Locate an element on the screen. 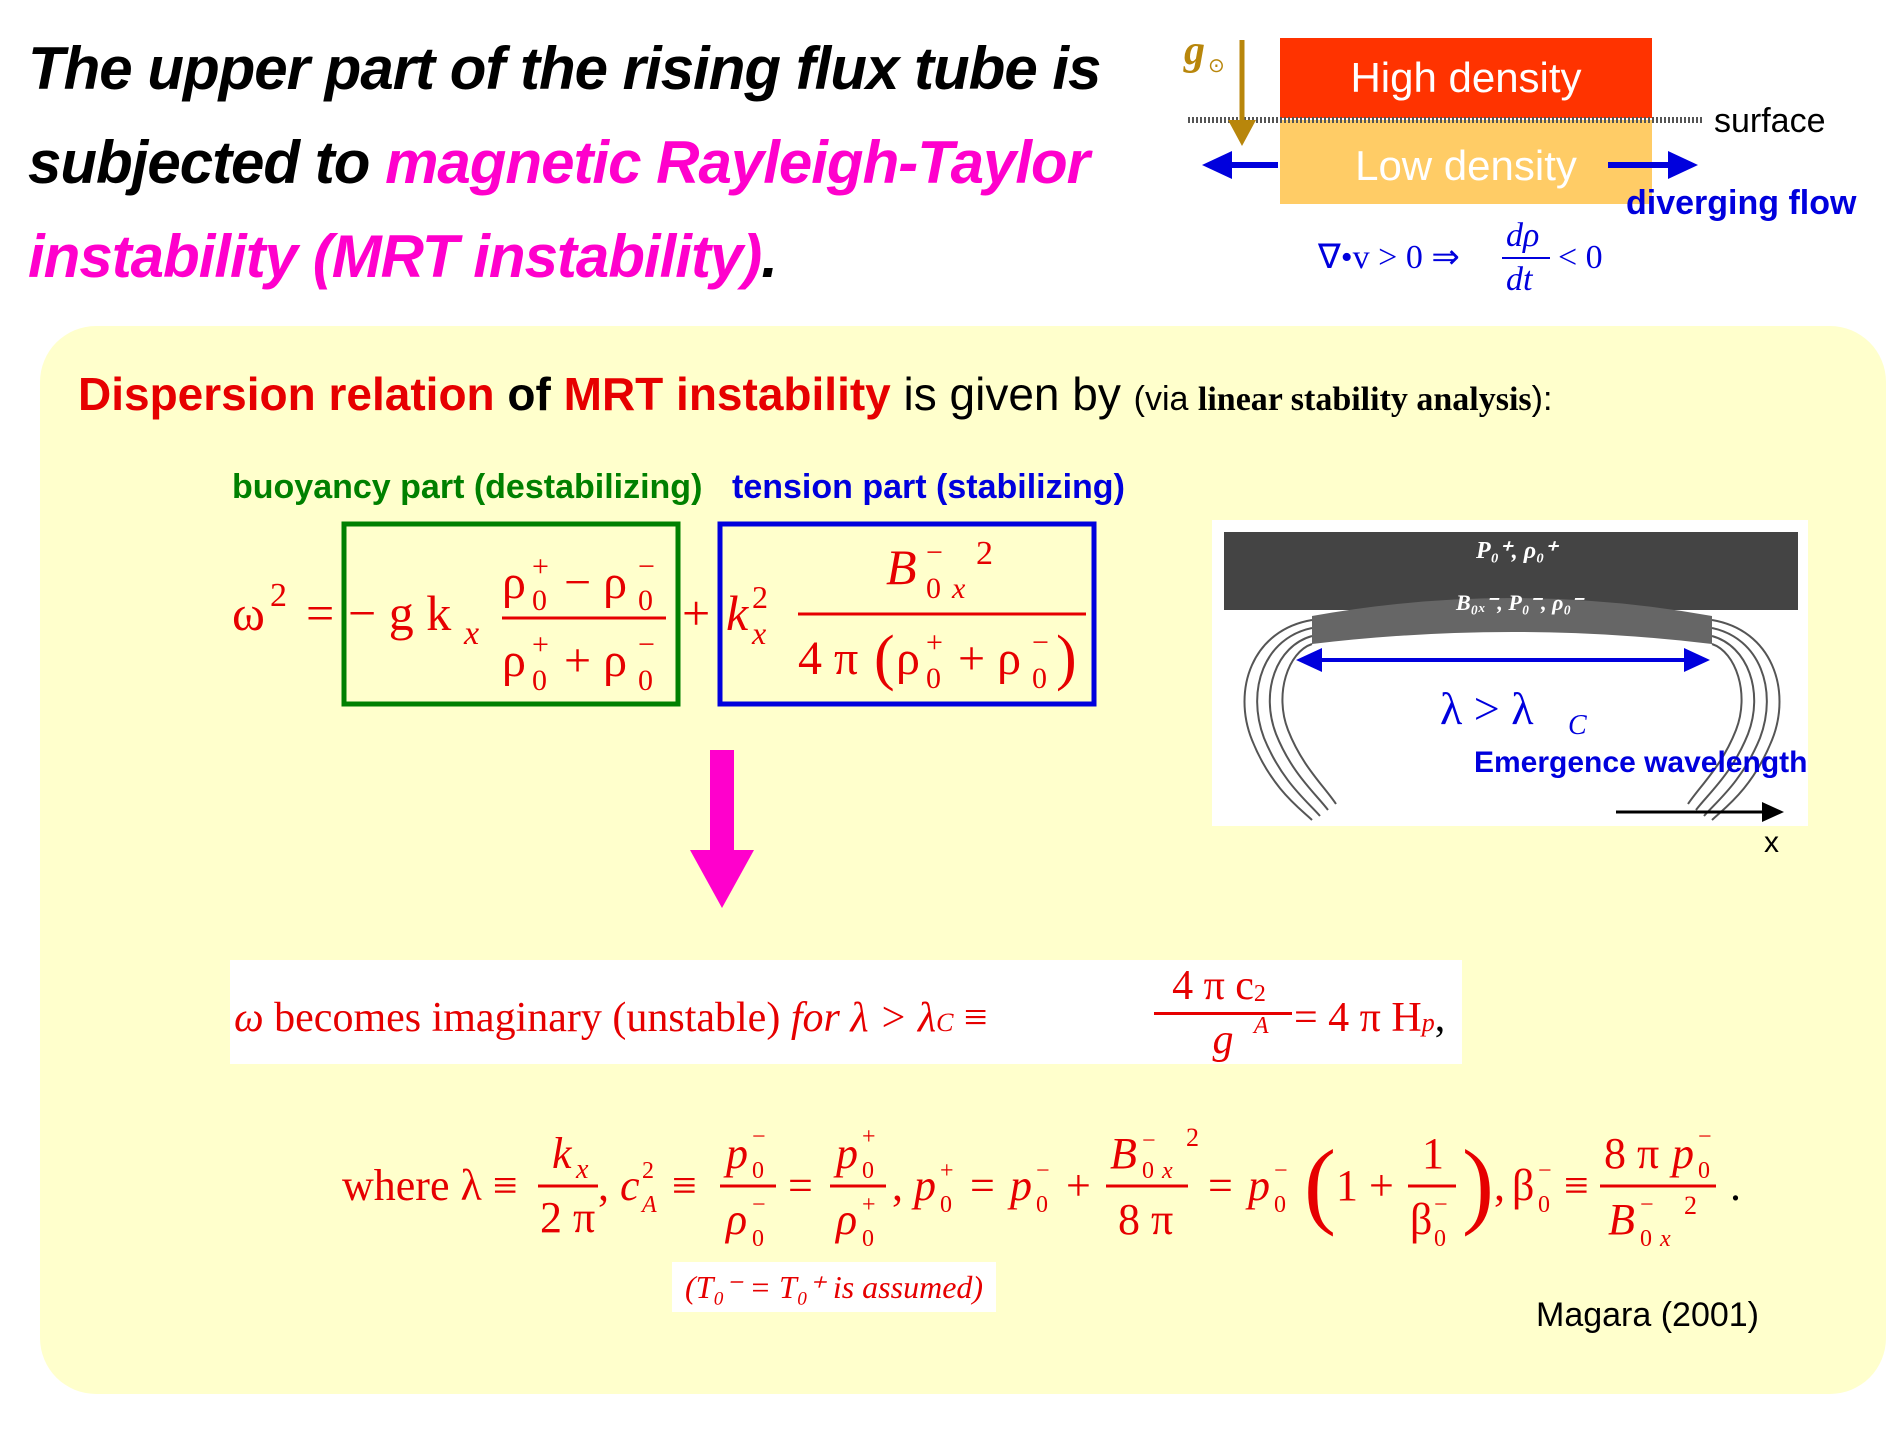 This screenshot has height=1434, width=1904. svg-text: β is located at coordinates (1421, 1219).